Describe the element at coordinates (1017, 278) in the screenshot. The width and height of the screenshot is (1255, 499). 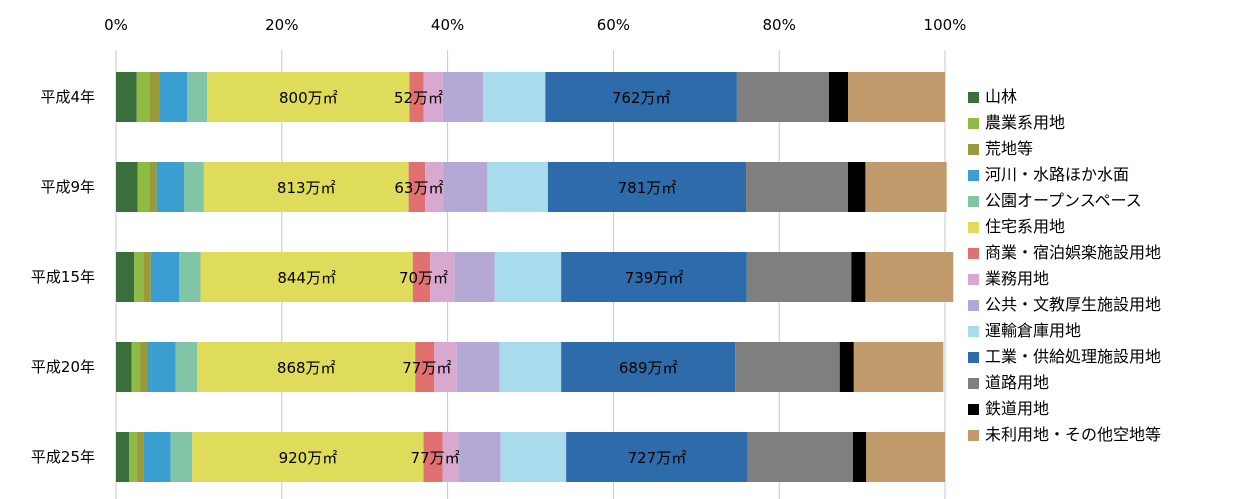
I see `legend-label: 業務用地` at that location.